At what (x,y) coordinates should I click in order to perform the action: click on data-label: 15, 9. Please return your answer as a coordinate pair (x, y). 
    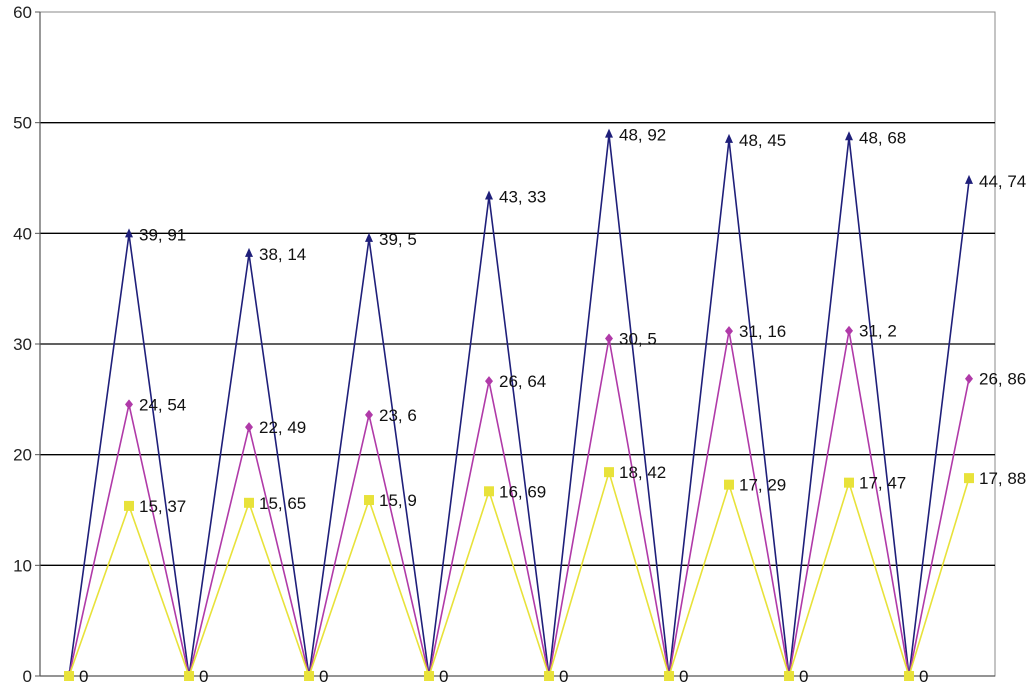
    Looking at the image, I should click on (398, 500).